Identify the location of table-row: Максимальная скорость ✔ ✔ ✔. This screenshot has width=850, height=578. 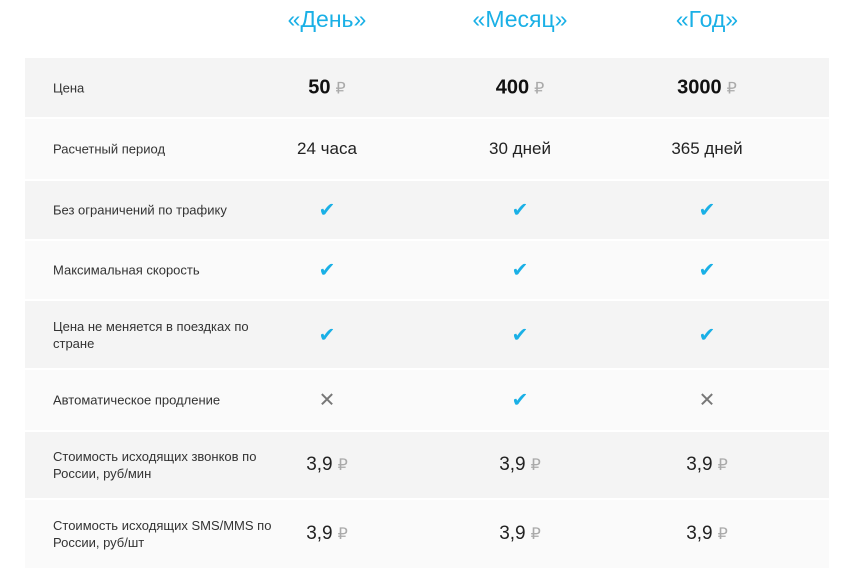
(427, 270).